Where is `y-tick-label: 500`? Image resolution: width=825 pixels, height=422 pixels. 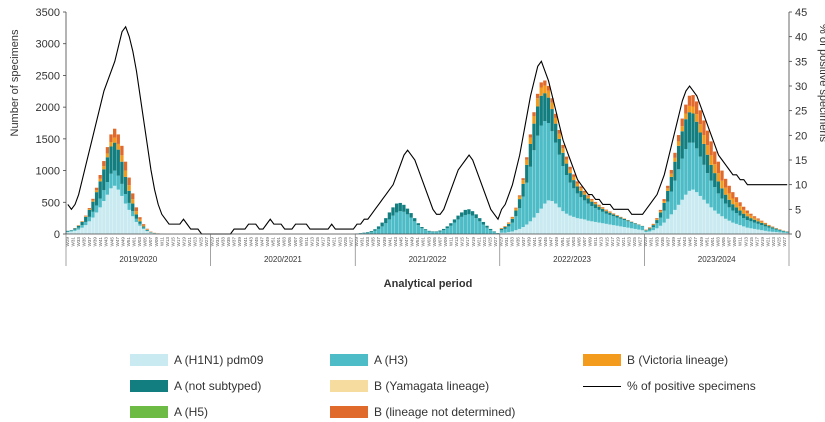
y-tick-label: 500 is located at coordinates (51, 203).